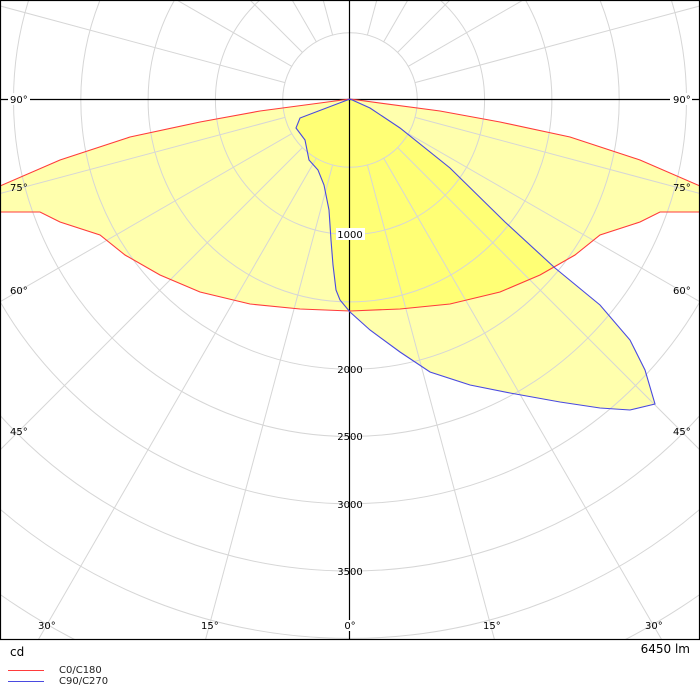  What do you see at coordinates (654, 626) in the screenshot?
I see `angle-30-right: 30°` at bounding box center [654, 626].